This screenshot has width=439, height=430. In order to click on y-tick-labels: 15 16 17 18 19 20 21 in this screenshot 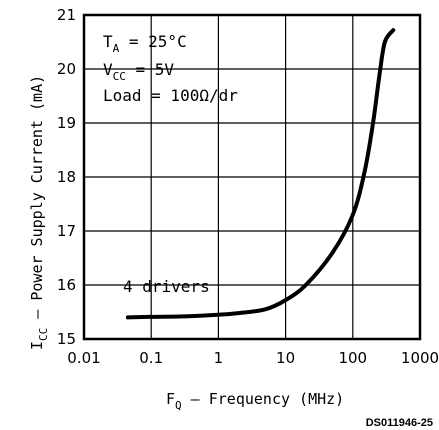, I will do `click(66, 177)`.